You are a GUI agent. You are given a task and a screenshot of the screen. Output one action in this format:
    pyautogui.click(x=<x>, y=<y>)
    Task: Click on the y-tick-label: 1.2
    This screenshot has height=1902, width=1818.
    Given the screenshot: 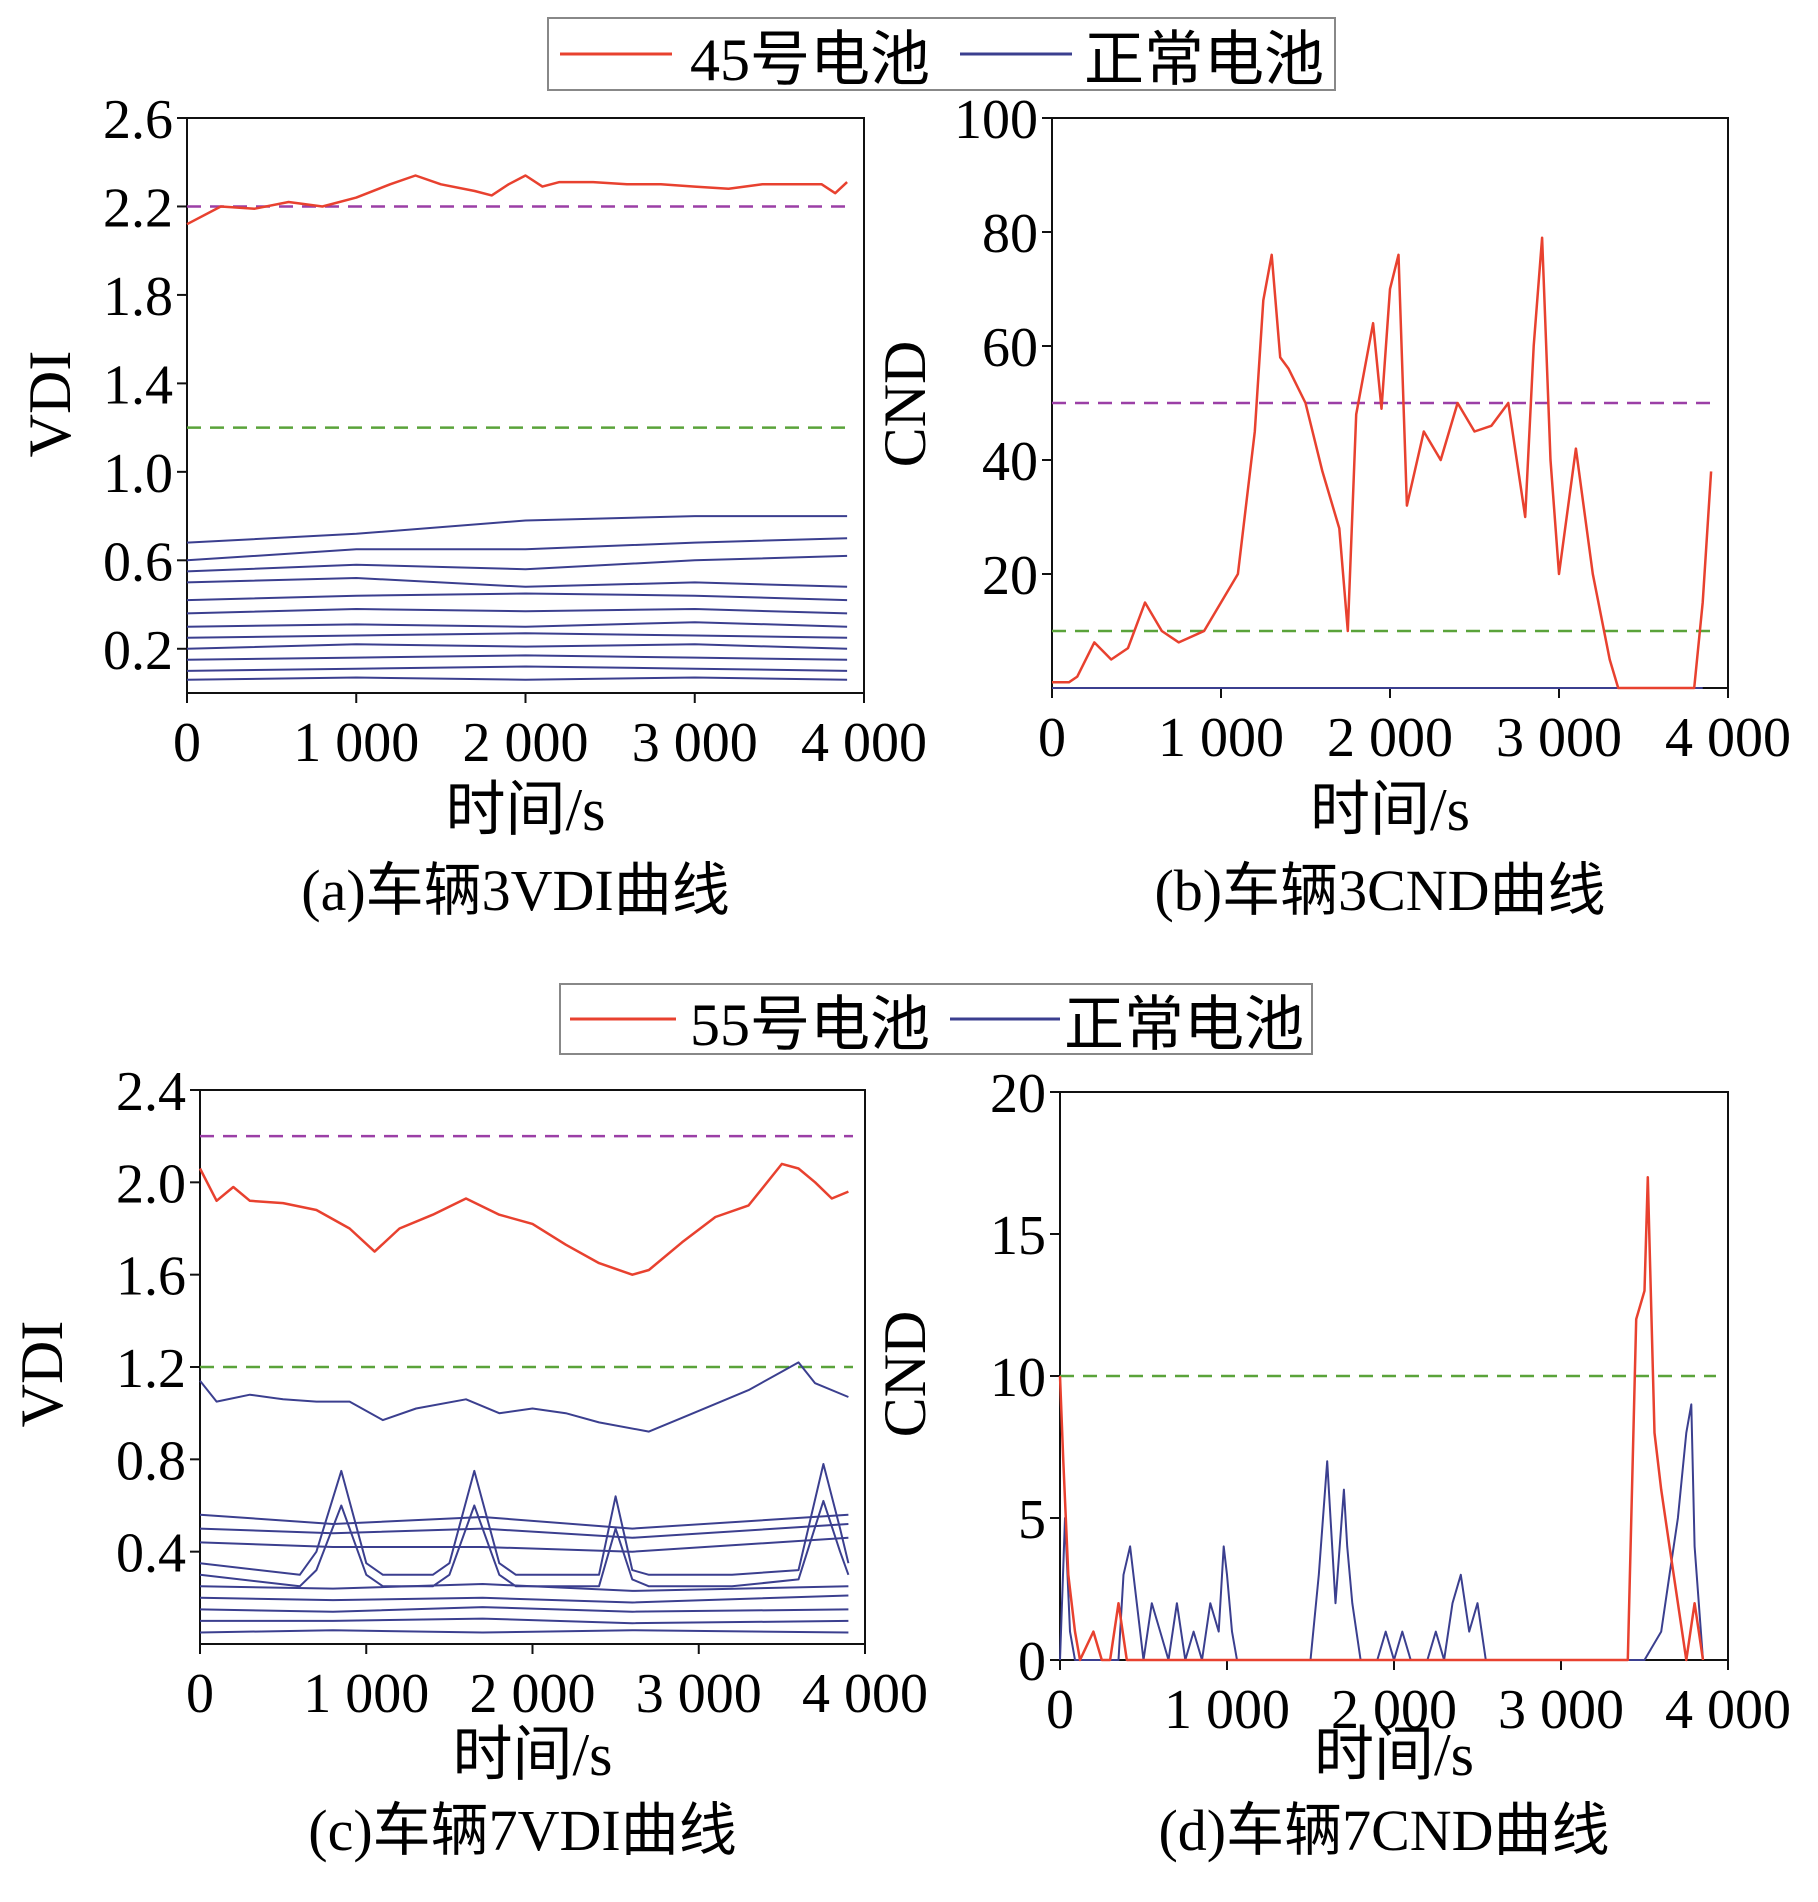 What is the action you would take?
    pyautogui.click(x=151, y=1369)
    